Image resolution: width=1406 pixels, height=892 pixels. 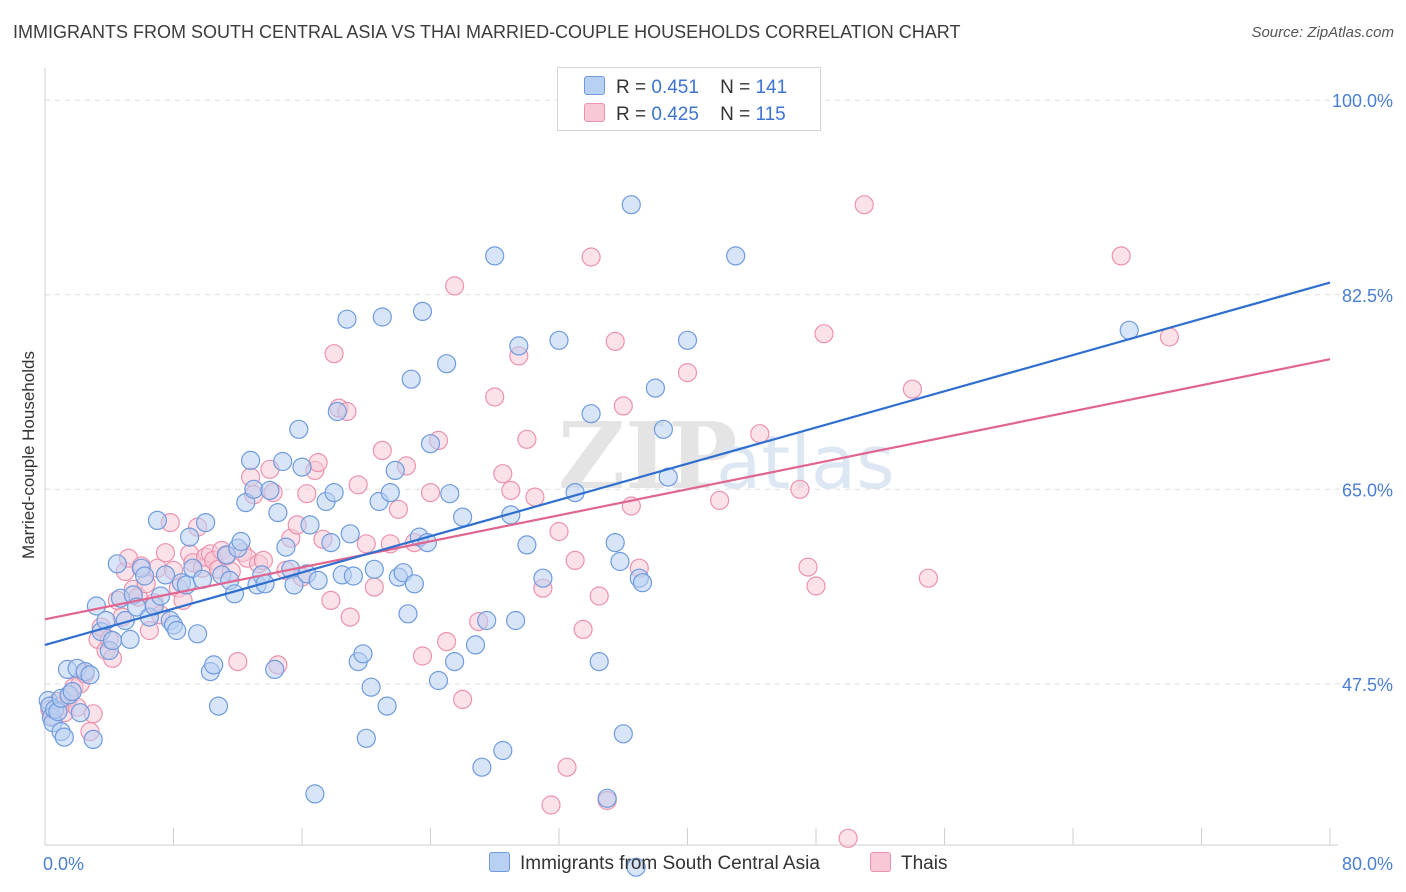 What do you see at coordinates (594, 85) in the screenshot?
I see `legend-swatch-blue` at bounding box center [594, 85].